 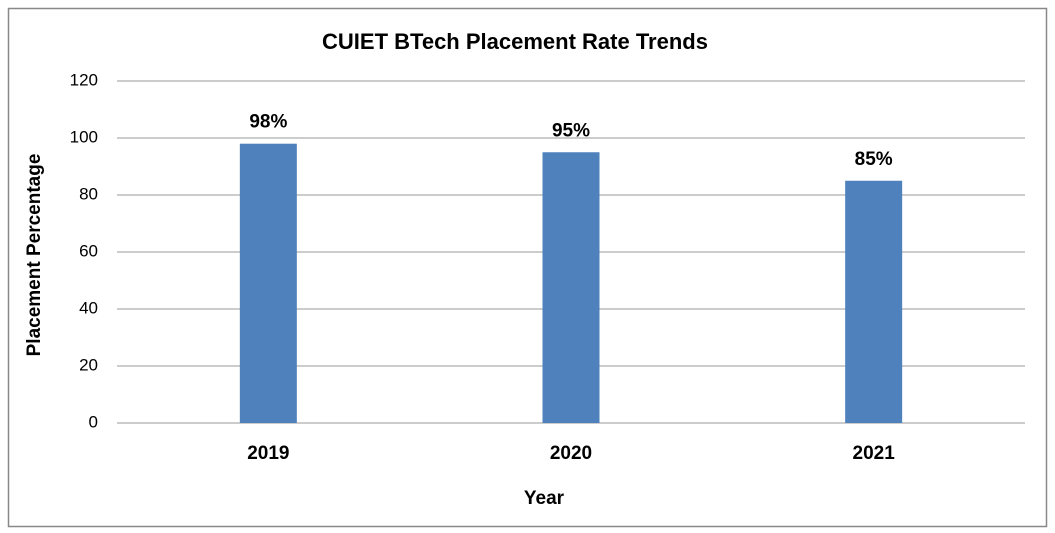 I want to click on y-tick-label: 20, so click(x=88, y=364).